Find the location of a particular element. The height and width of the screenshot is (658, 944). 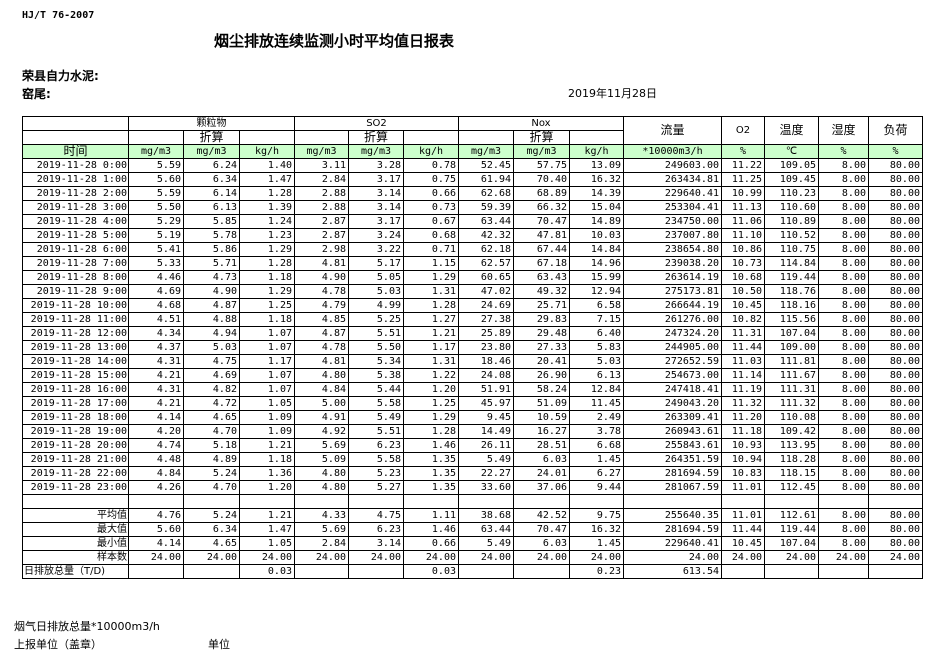

value-cell: 1.21 is located at coordinates (431, 333).